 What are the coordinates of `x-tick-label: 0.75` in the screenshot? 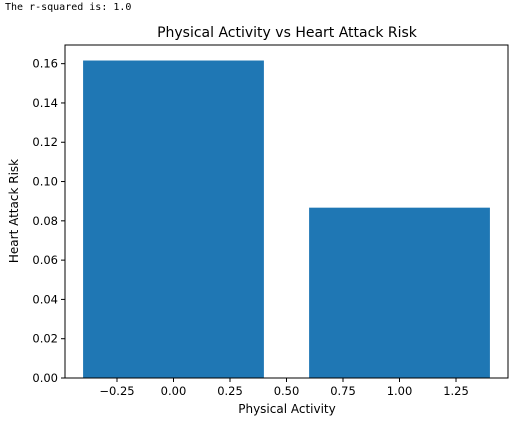 It's located at (343, 391).